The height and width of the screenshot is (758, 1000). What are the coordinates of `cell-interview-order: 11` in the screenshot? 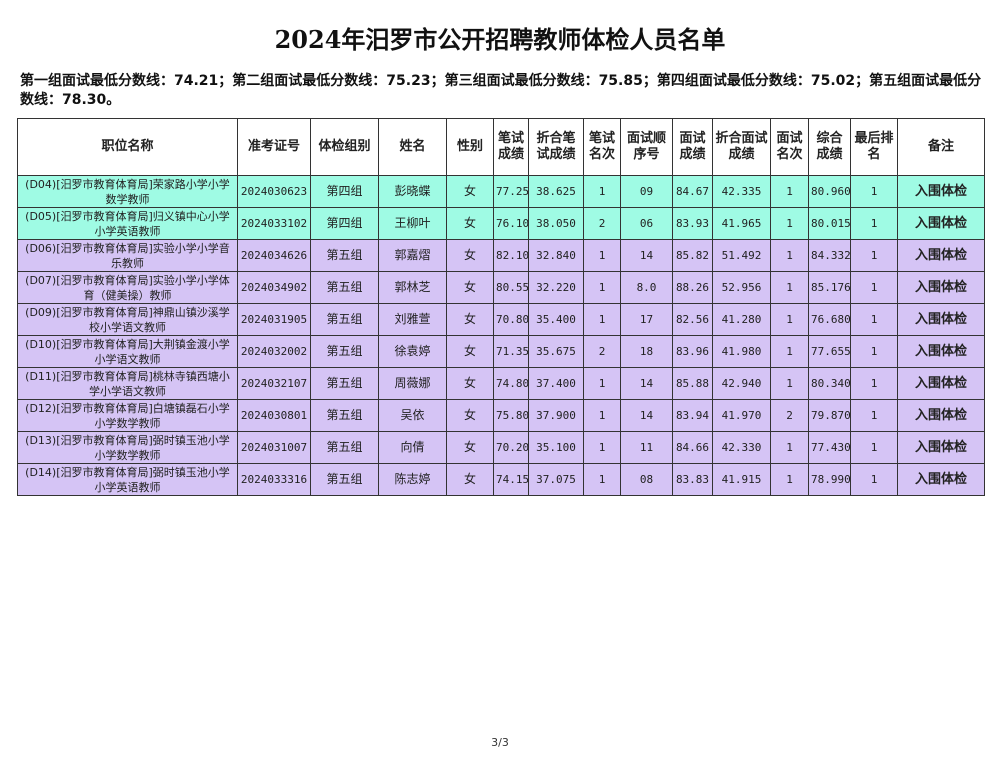 It's located at (646, 447).